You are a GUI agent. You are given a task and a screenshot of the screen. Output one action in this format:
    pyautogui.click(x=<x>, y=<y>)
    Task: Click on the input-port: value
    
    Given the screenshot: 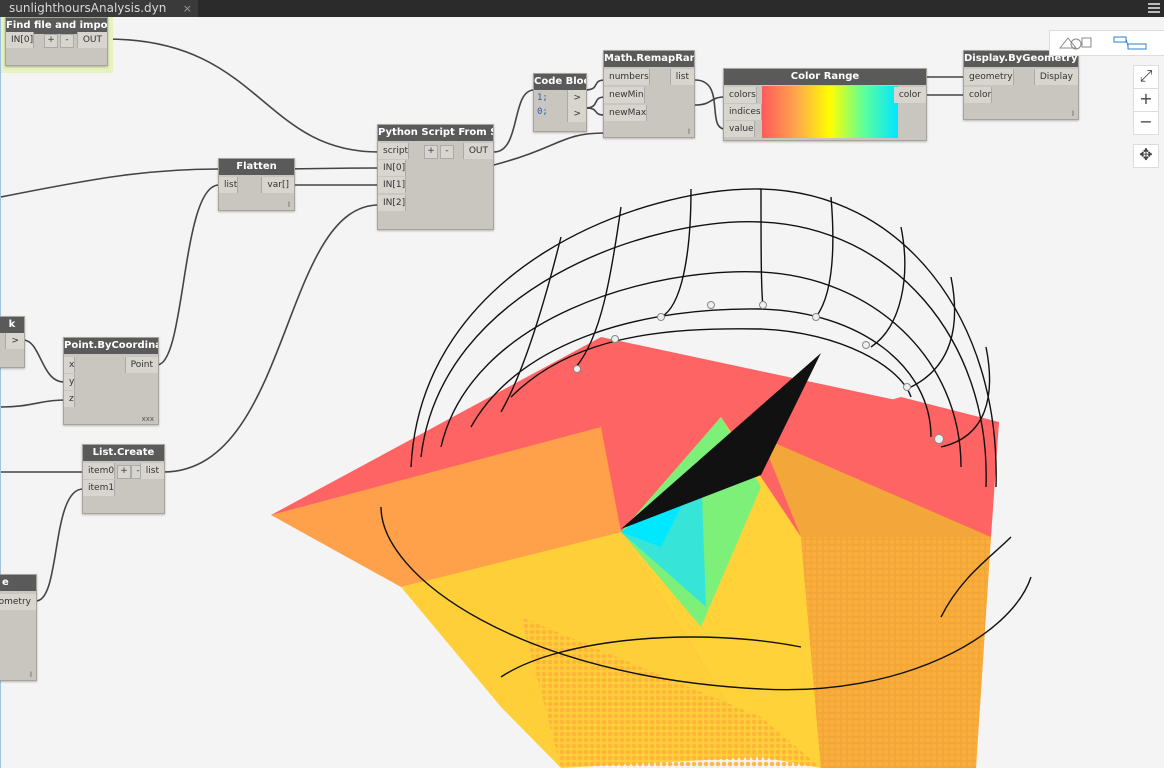 What is the action you would take?
    pyautogui.click(x=739, y=129)
    